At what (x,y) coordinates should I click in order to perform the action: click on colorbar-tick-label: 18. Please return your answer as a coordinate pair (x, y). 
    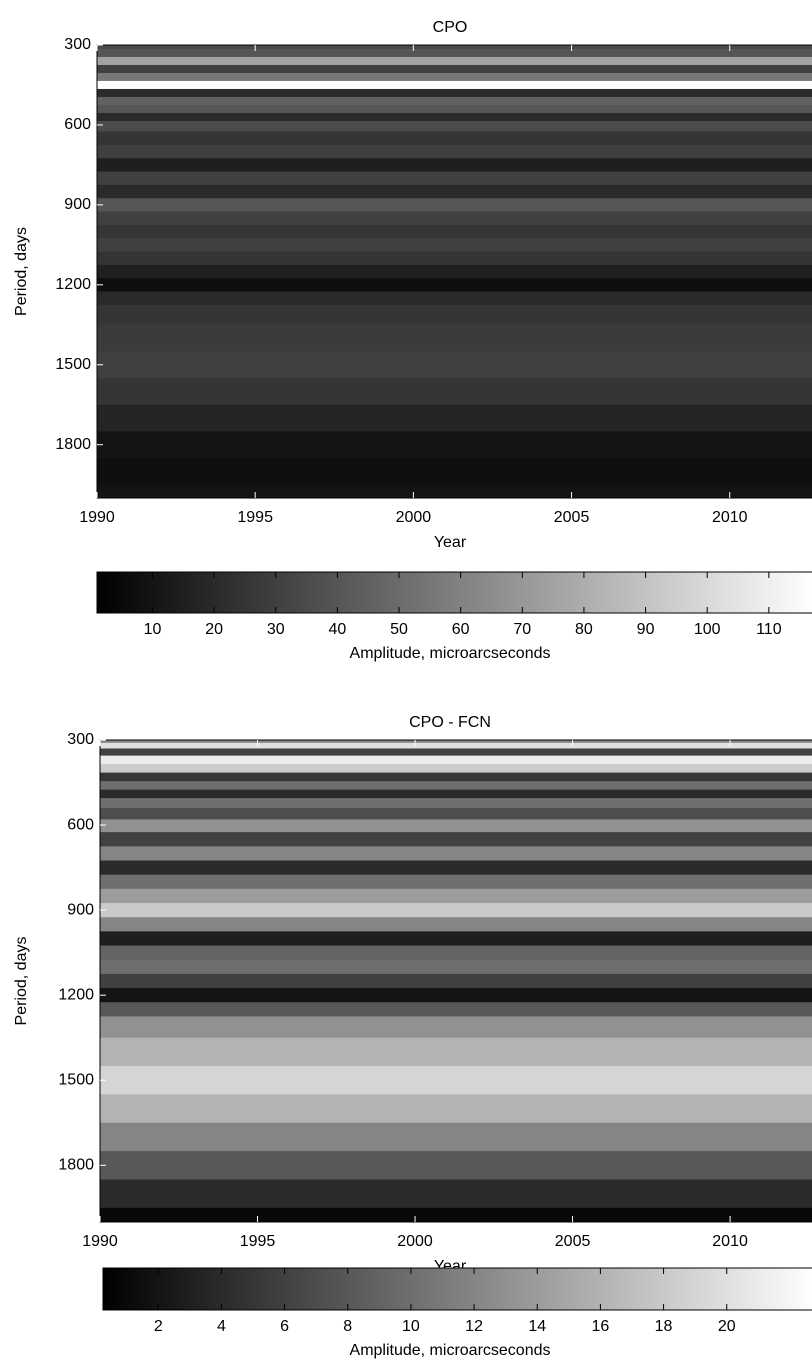
    Looking at the image, I should click on (664, 1326).